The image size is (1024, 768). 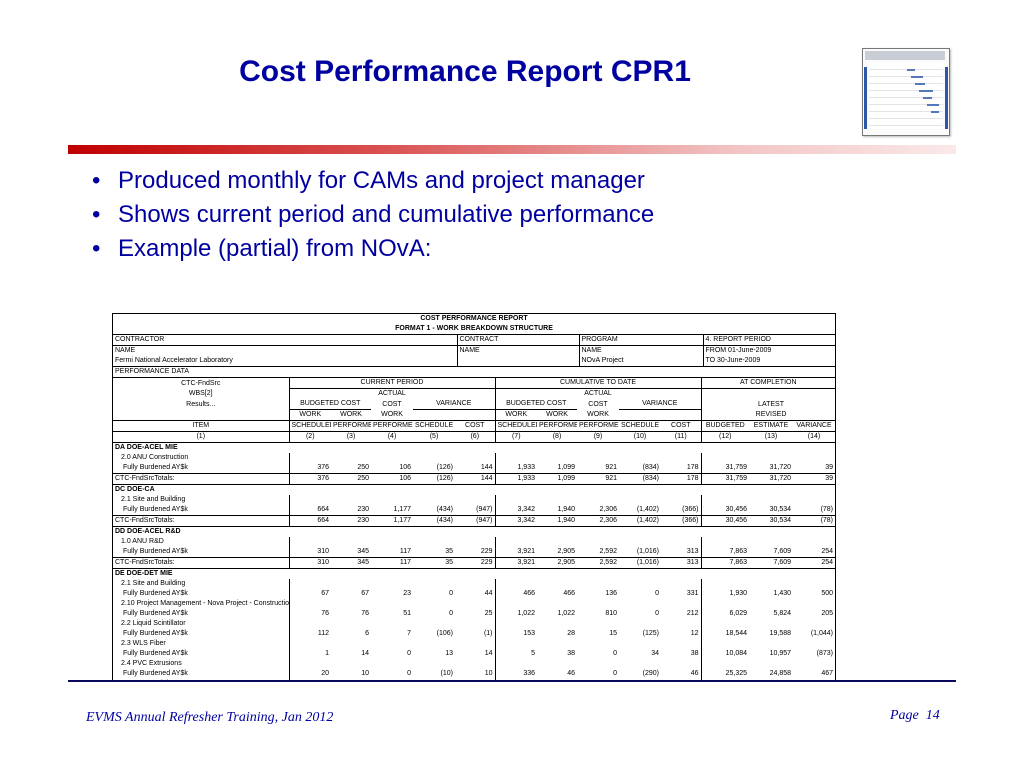 What do you see at coordinates (782, 593) in the screenshot?
I see `table-cell: 1,430` at bounding box center [782, 593].